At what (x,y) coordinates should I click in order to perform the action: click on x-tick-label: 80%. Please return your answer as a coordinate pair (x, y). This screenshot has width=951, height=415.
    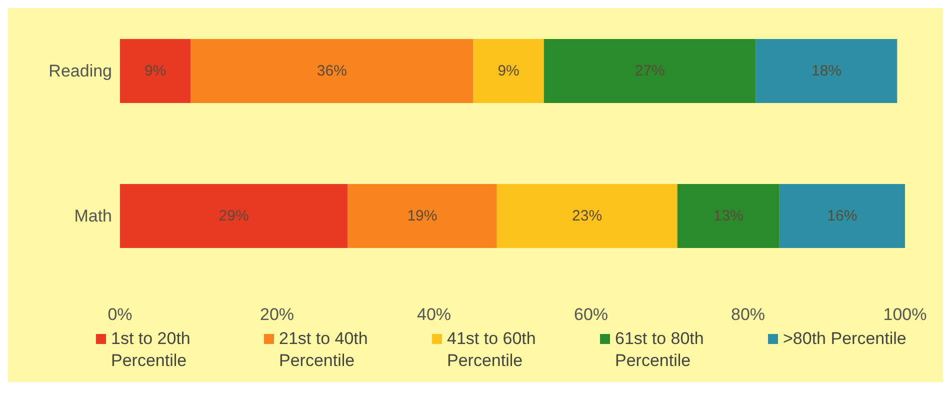
    Looking at the image, I should click on (748, 314).